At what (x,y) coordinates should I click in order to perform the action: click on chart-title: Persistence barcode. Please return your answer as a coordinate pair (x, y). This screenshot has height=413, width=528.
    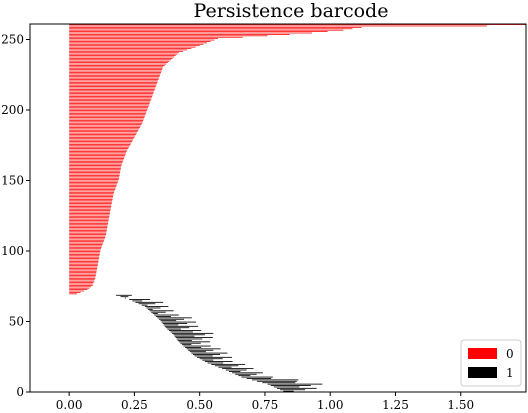
    Looking at the image, I should click on (291, 11).